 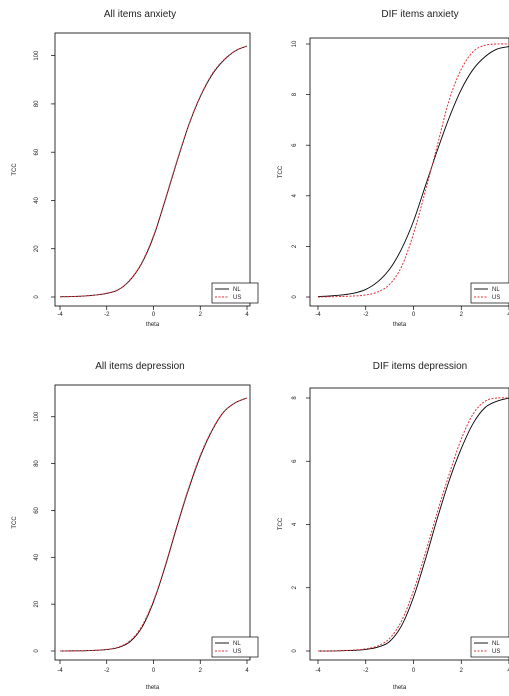 What do you see at coordinates (295, 43) in the screenshot?
I see `y-tick-label: 10` at bounding box center [295, 43].